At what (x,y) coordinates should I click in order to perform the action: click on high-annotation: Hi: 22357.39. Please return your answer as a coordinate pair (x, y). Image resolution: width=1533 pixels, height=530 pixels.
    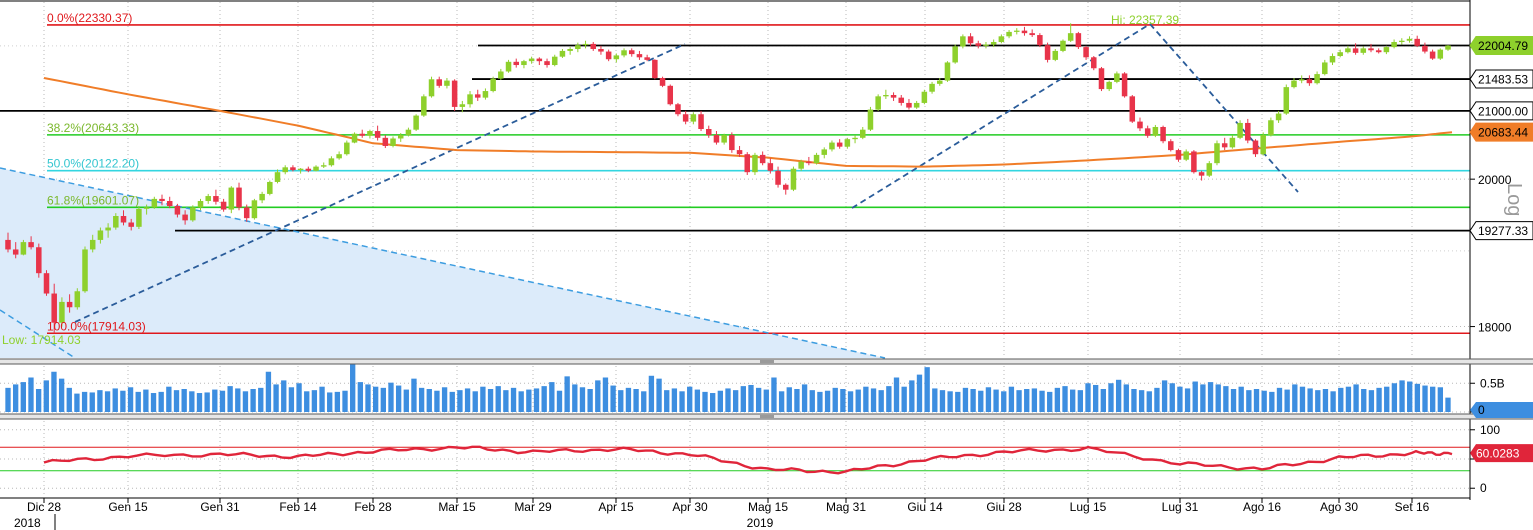
    Looking at the image, I should click on (1145, 20).